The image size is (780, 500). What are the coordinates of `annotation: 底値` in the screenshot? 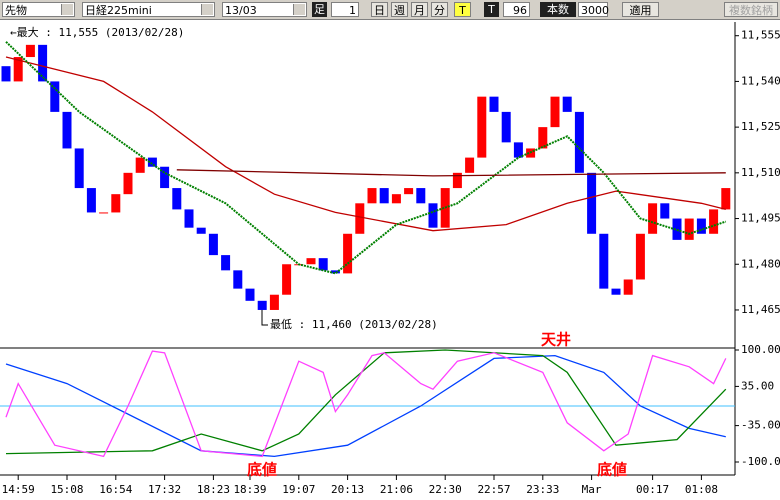 It's located at (612, 470).